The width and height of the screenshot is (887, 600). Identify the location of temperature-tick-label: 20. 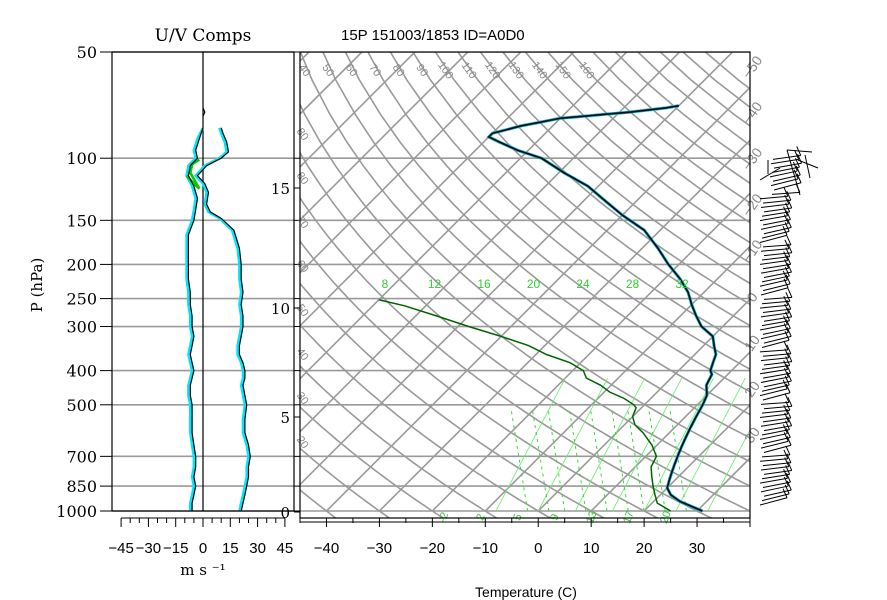
(644, 548).